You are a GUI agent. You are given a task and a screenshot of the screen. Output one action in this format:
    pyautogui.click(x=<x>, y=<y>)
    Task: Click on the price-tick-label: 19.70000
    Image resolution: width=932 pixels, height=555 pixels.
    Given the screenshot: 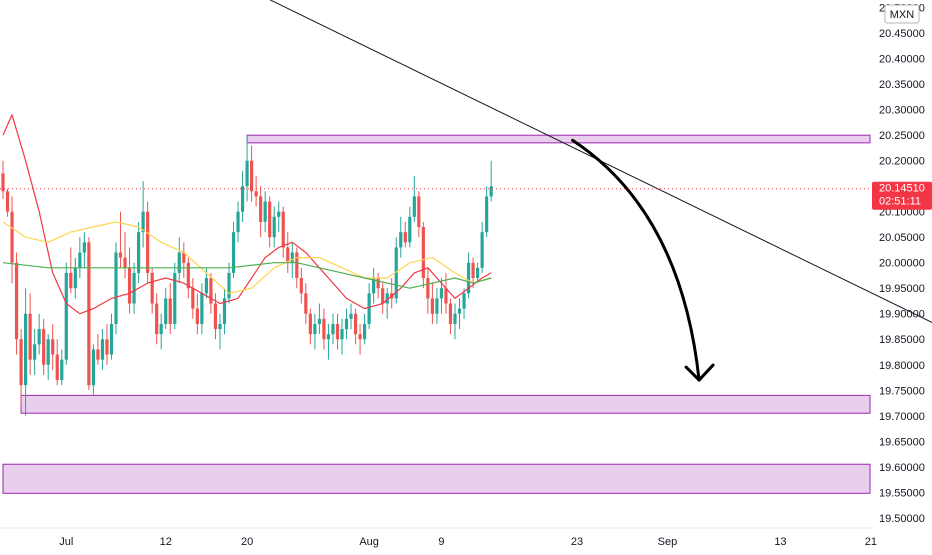 What is the action you would take?
    pyautogui.click(x=902, y=417)
    